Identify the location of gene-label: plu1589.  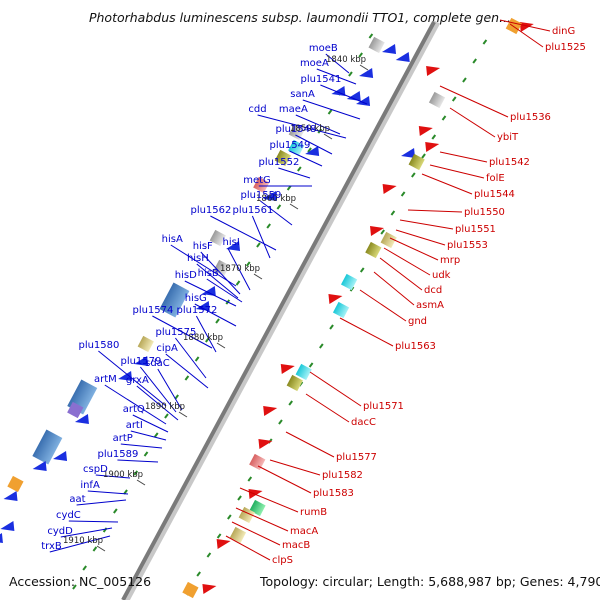
(117, 454).